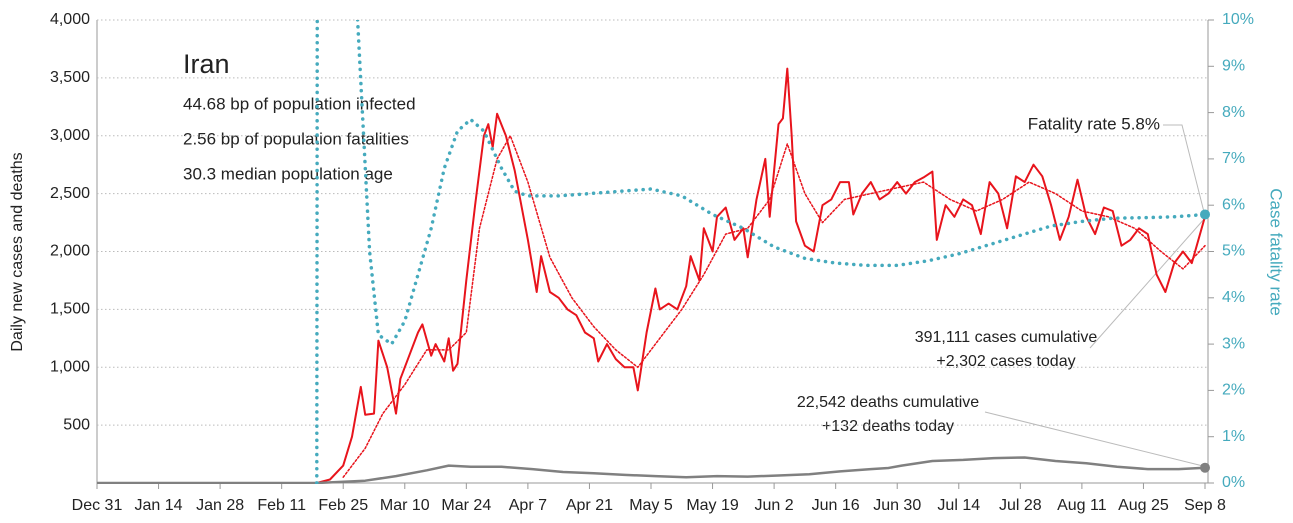  Describe the element at coordinates (296, 138) in the screenshot. I see `annotation: 2.56 bp of population fatalities` at that location.